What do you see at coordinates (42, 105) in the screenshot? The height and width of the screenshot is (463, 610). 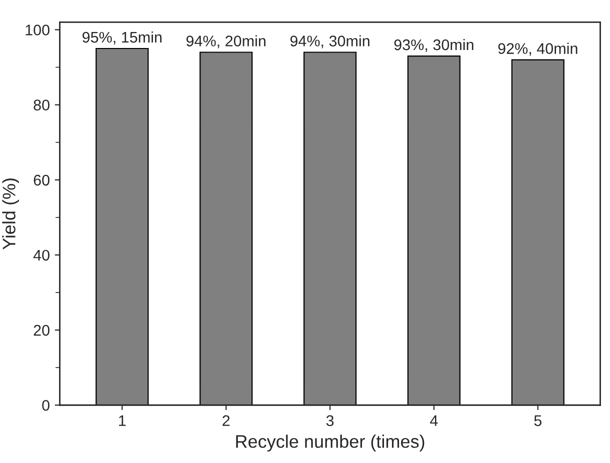 I see `y-tick-label: 80` at bounding box center [42, 105].